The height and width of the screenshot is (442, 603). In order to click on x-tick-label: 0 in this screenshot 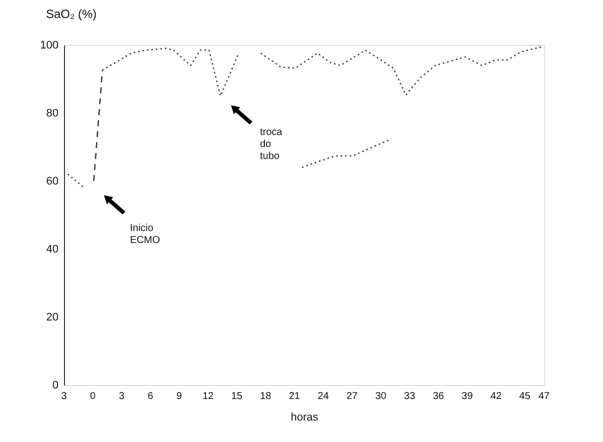, I will do `click(93, 396)`.